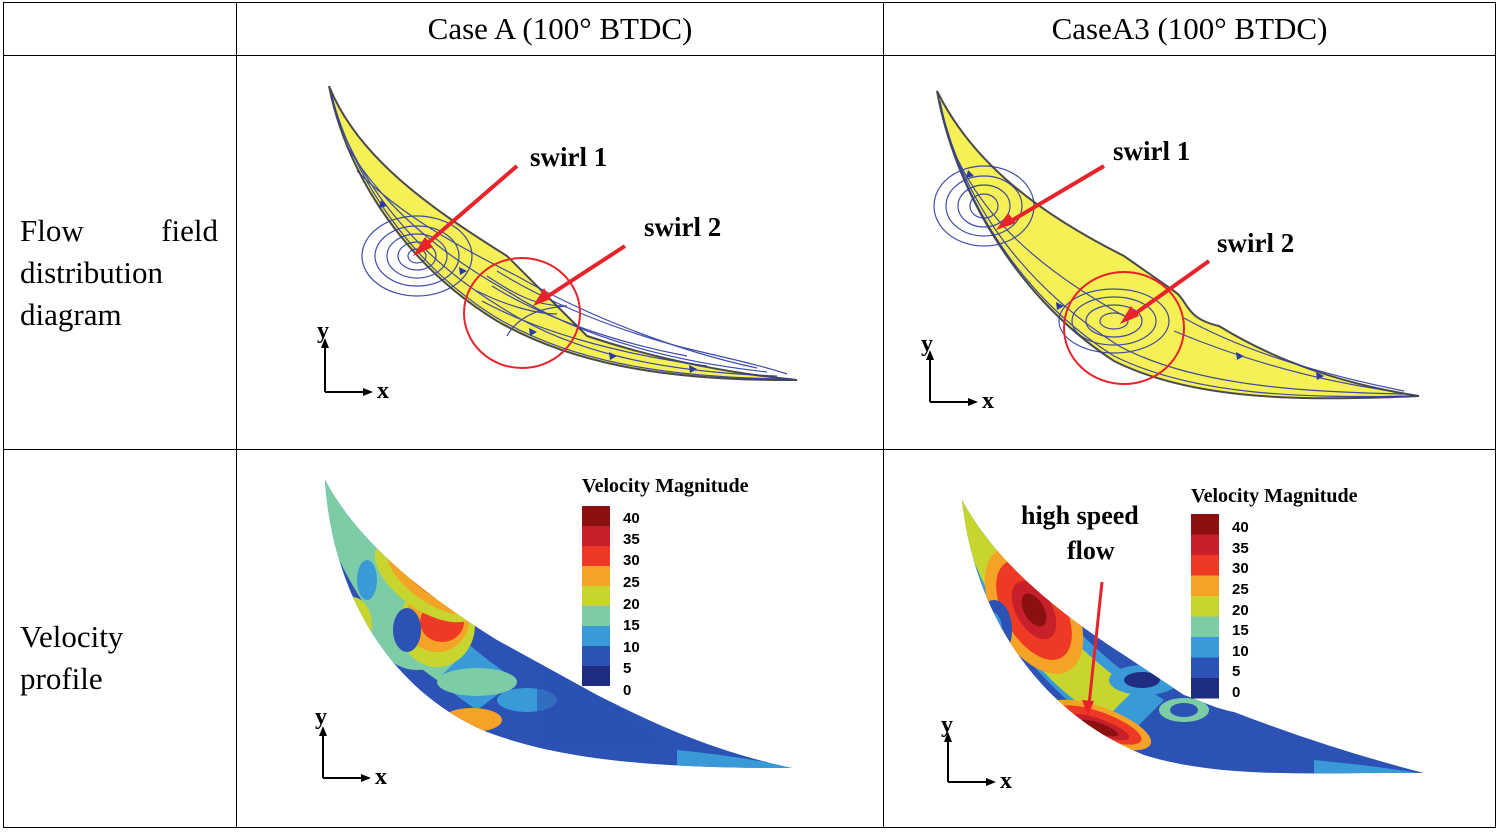 Image resolution: width=1499 pixels, height=832 pixels. I want to click on row-header-word: profile, so click(61, 678).